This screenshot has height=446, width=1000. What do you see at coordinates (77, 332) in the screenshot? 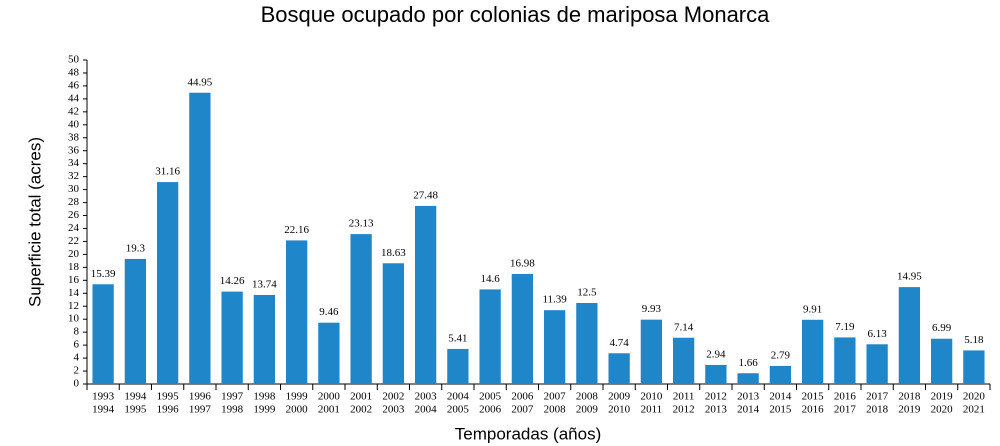
I see `y-tick-label: 8` at bounding box center [77, 332].